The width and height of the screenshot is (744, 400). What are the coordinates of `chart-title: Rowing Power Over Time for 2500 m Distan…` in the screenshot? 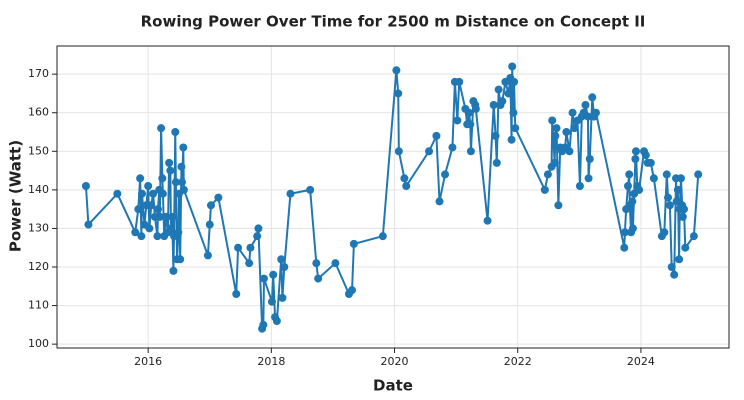 It's located at (393, 22).